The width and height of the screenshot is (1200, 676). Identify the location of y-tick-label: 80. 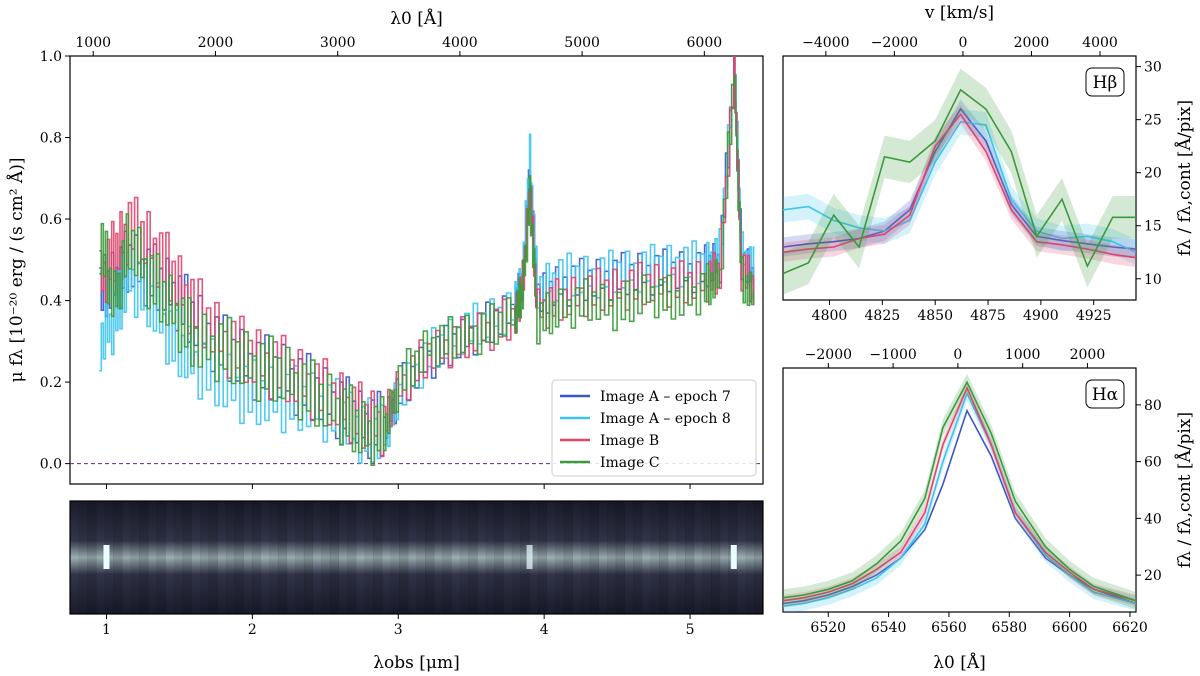
(1153, 406).